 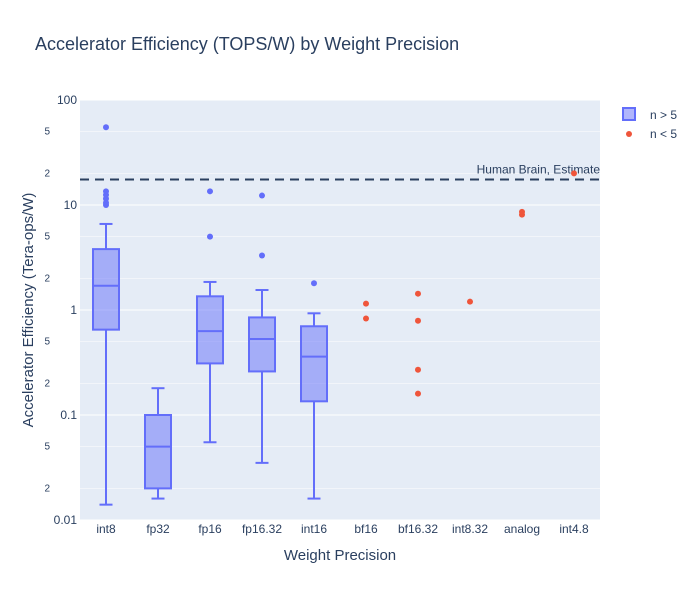 I want to click on legend-box-icon, so click(x=629, y=114).